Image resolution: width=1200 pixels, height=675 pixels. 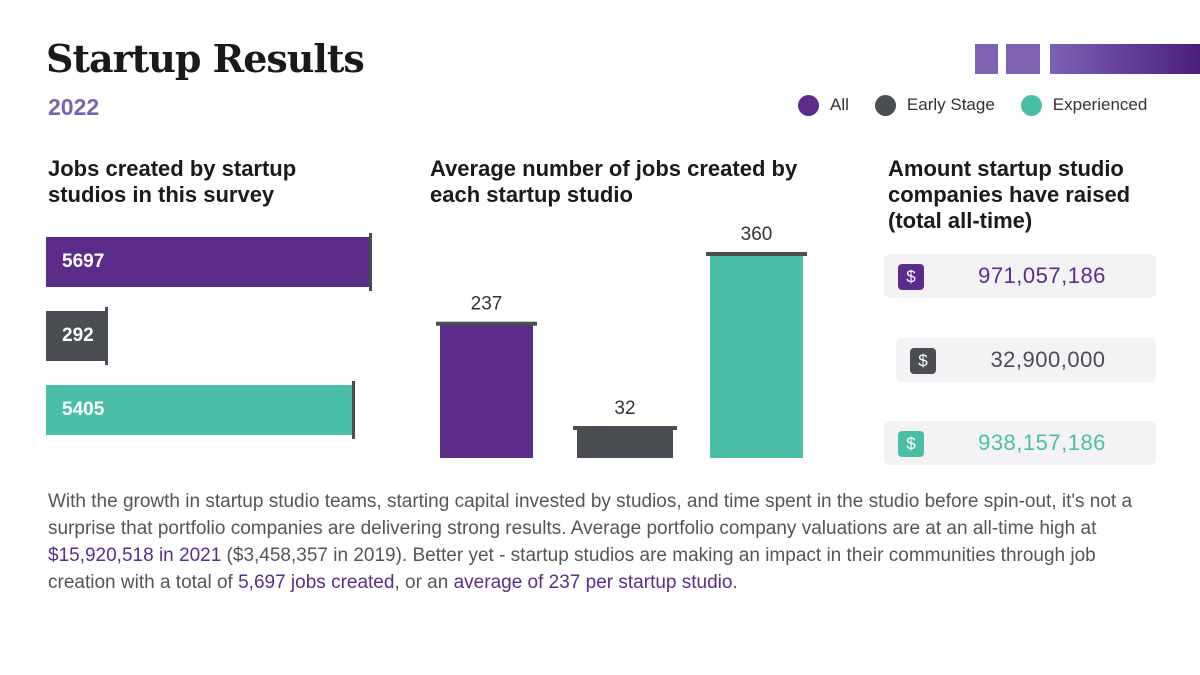 What do you see at coordinates (625, 428) in the screenshot?
I see `vbar-early-stage-cap` at bounding box center [625, 428].